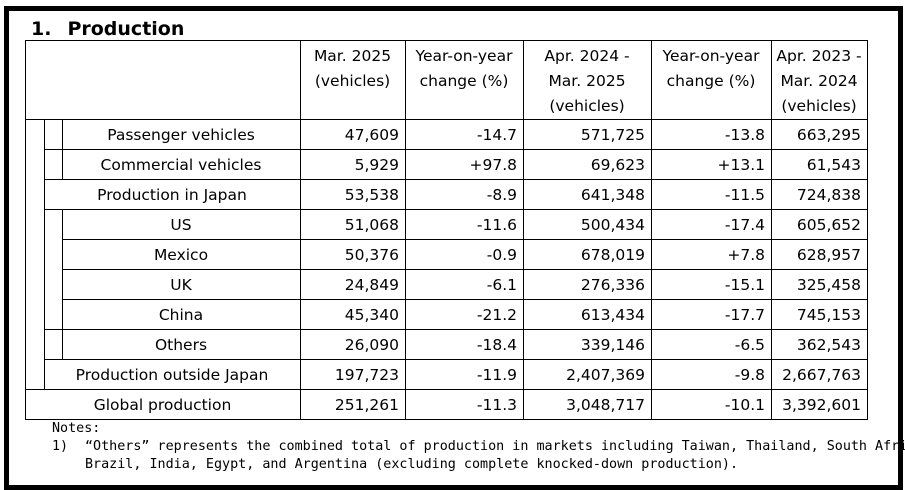 This screenshot has width=905, height=490. Describe the element at coordinates (181, 255) in the screenshot. I see `row-label: Mexico` at that location.